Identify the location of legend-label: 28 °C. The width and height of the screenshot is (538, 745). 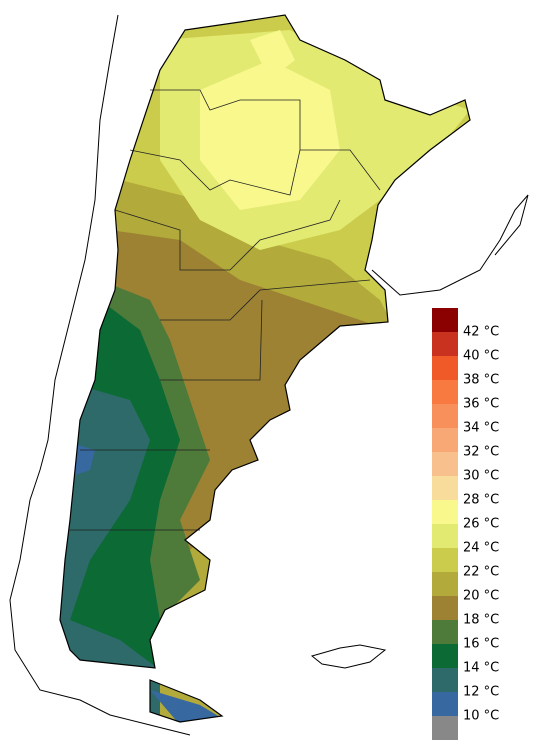
(481, 500).